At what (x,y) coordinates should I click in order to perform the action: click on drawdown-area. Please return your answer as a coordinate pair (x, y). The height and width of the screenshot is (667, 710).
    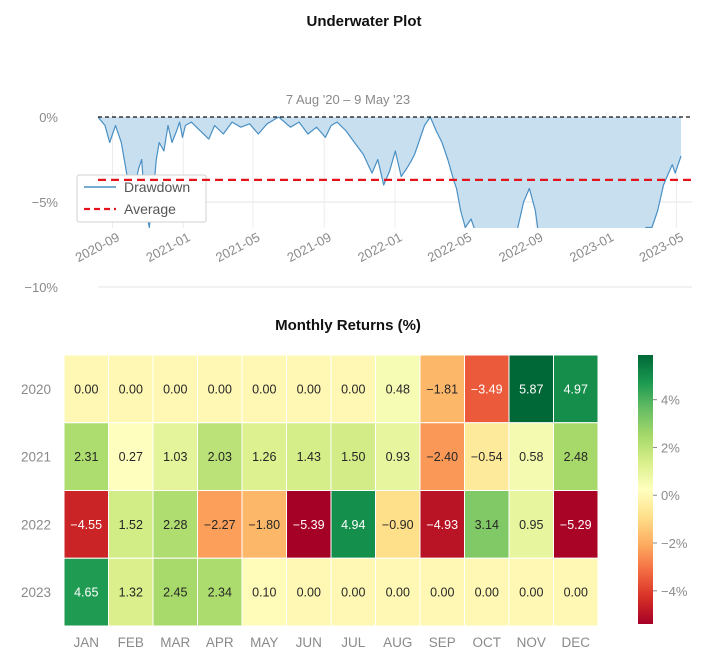
    Looking at the image, I should click on (389, 172).